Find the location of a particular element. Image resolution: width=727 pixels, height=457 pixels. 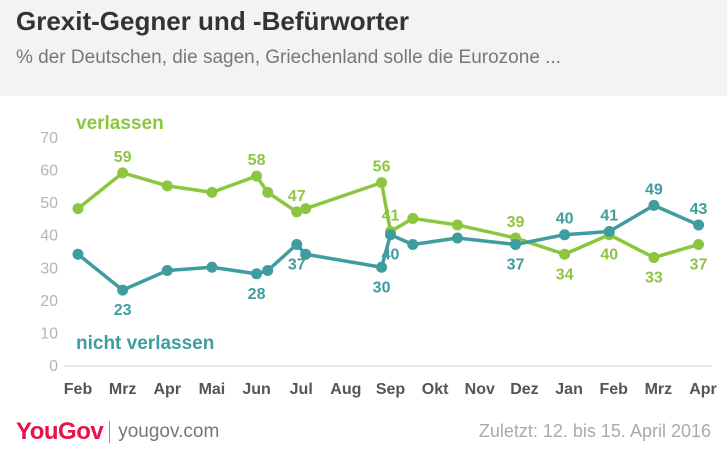

x-tick-label: Jan is located at coordinates (569, 389).